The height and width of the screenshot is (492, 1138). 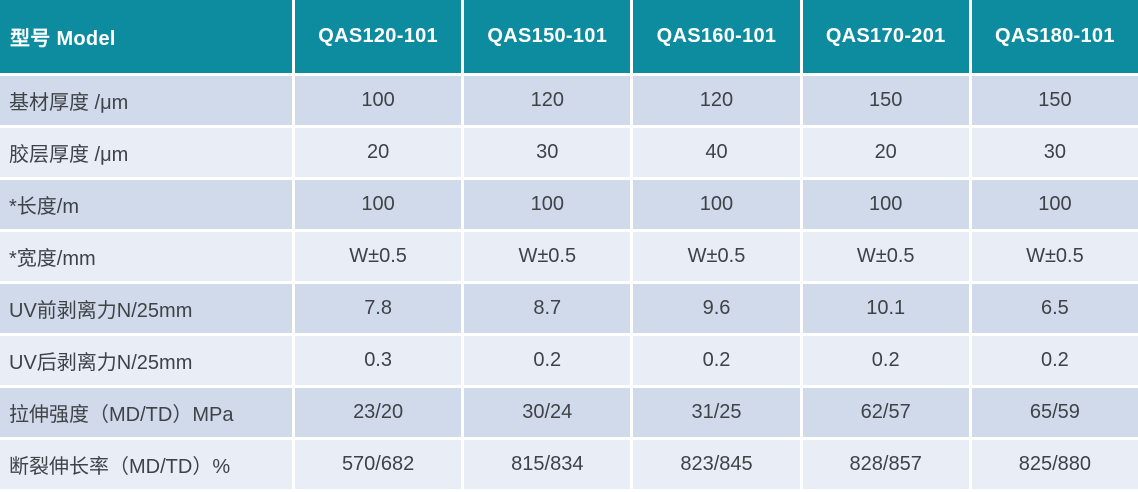 I want to click on table-header-col-qas180: QAS180-101, so click(x=1054, y=36).